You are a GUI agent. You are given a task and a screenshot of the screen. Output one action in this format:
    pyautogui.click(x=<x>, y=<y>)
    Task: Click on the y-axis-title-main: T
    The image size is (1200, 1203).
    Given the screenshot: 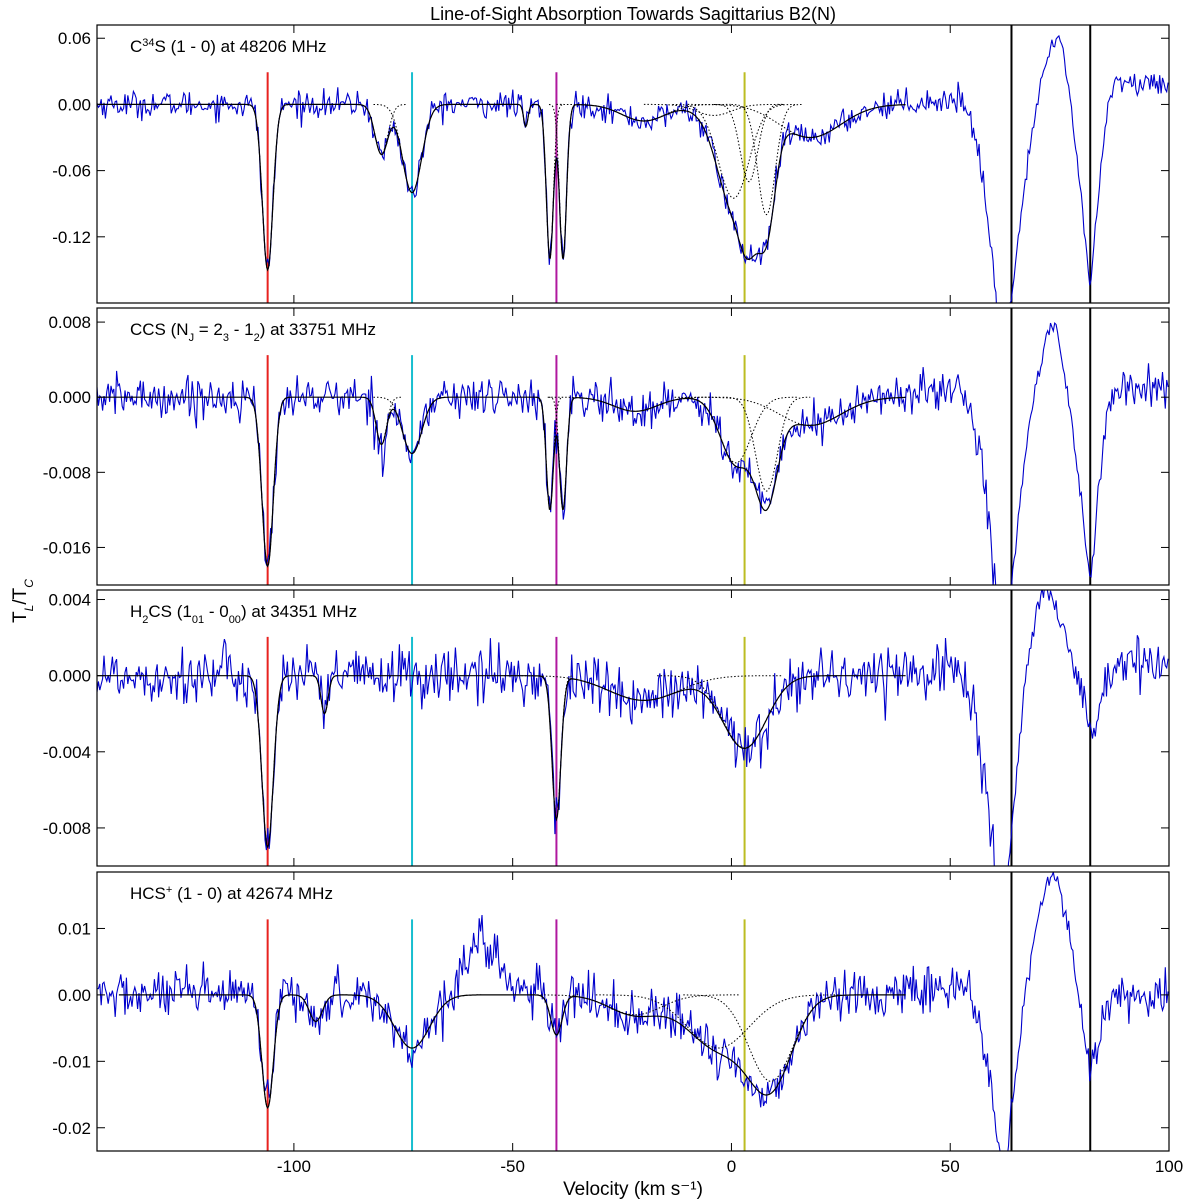 What is the action you would take?
    pyautogui.click(x=20, y=617)
    